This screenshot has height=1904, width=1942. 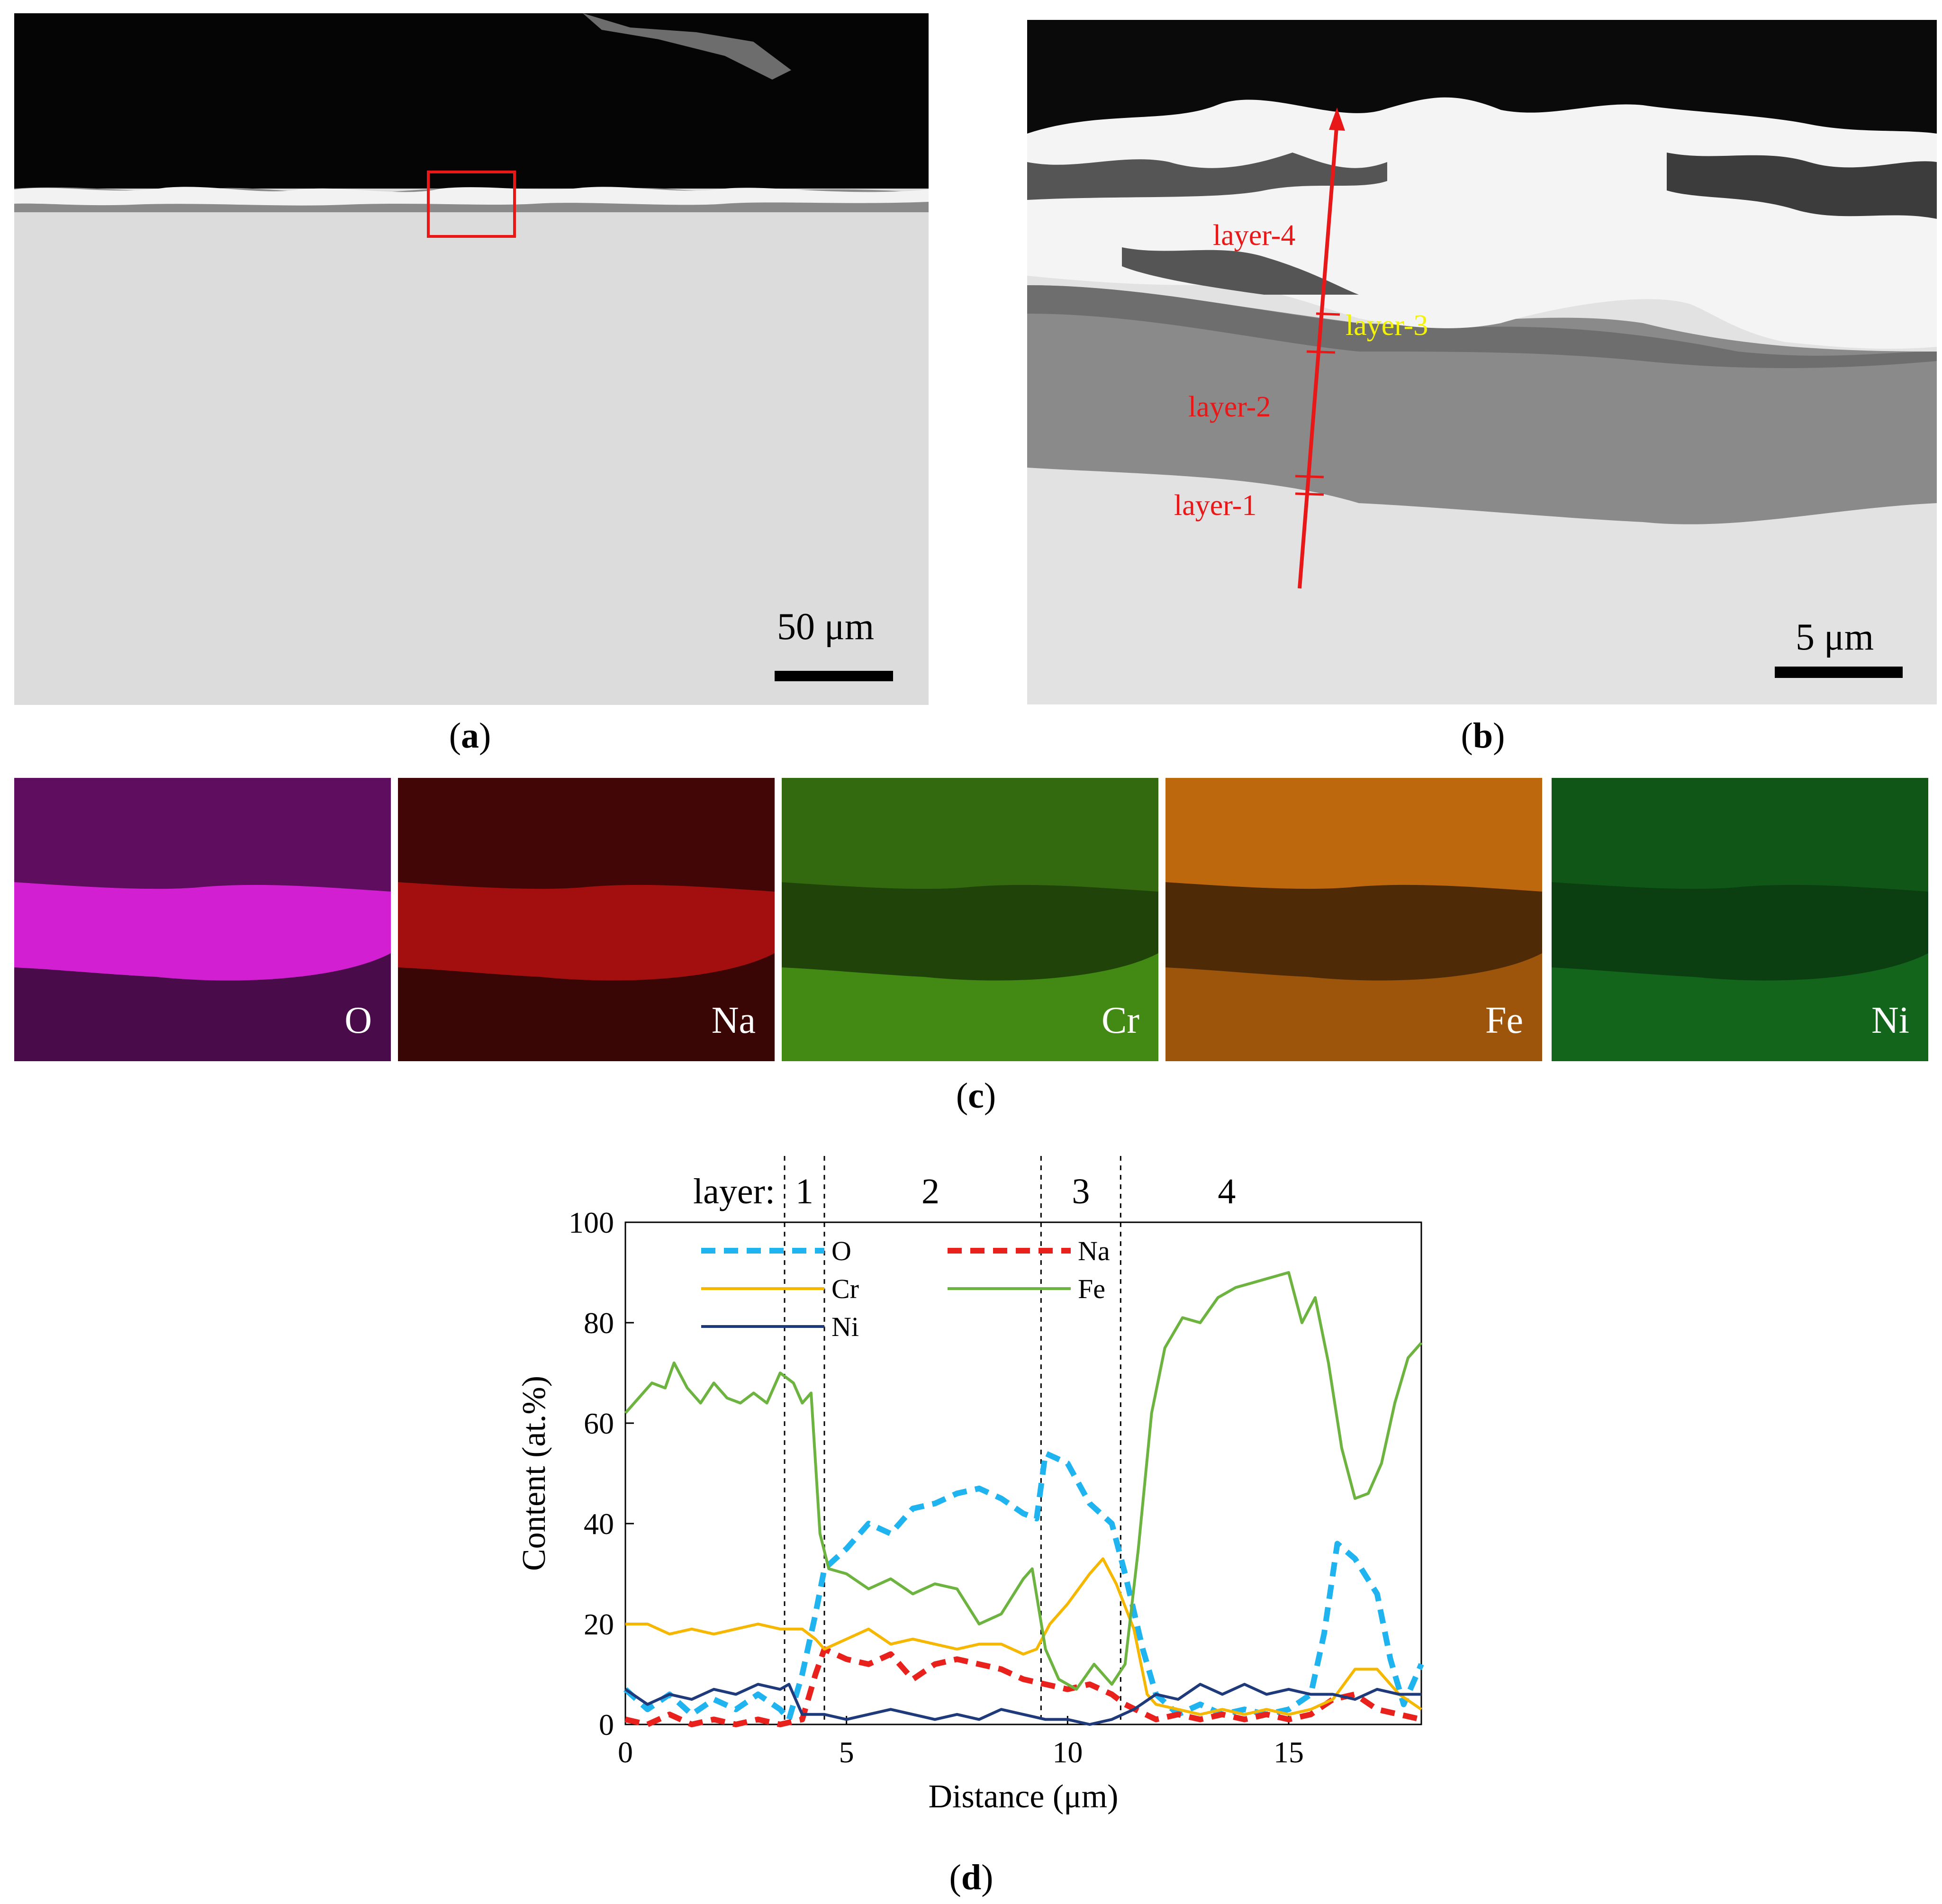 What do you see at coordinates (1289, 1752) in the screenshot?
I see `x-tick-label: 15` at bounding box center [1289, 1752].